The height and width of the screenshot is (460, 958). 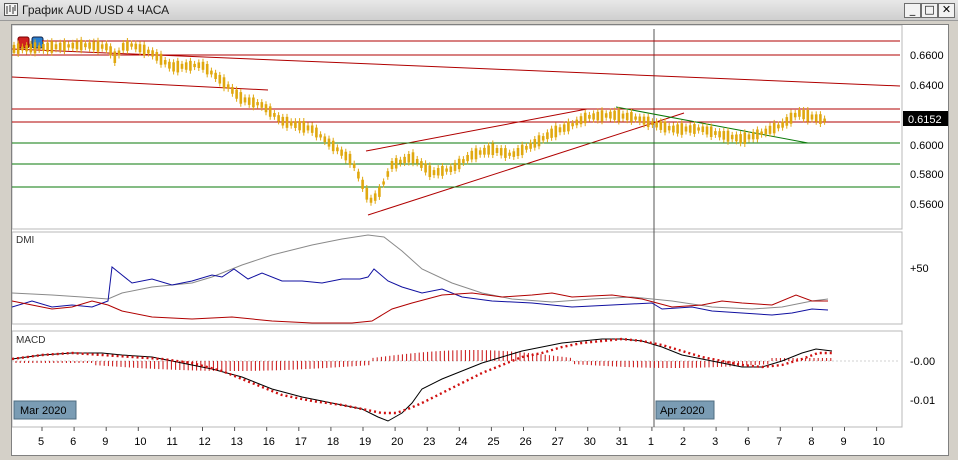 I want to click on time-tick-label: 1, so click(x=651, y=442).